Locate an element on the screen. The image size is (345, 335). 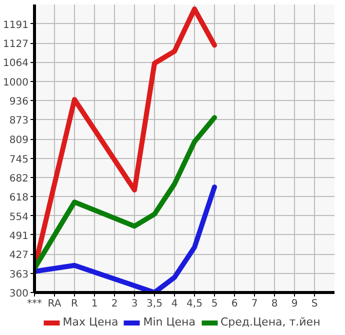
y-tick-label: 1127 is located at coordinates (16, 44).